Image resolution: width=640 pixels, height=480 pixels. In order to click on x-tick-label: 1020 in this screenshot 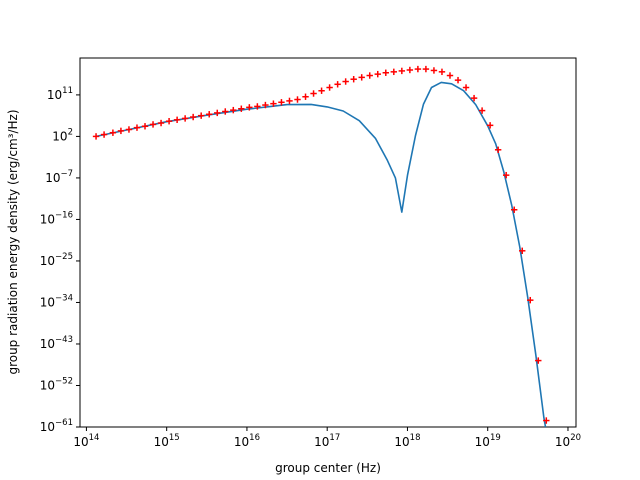, I will do `click(568, 441)`.